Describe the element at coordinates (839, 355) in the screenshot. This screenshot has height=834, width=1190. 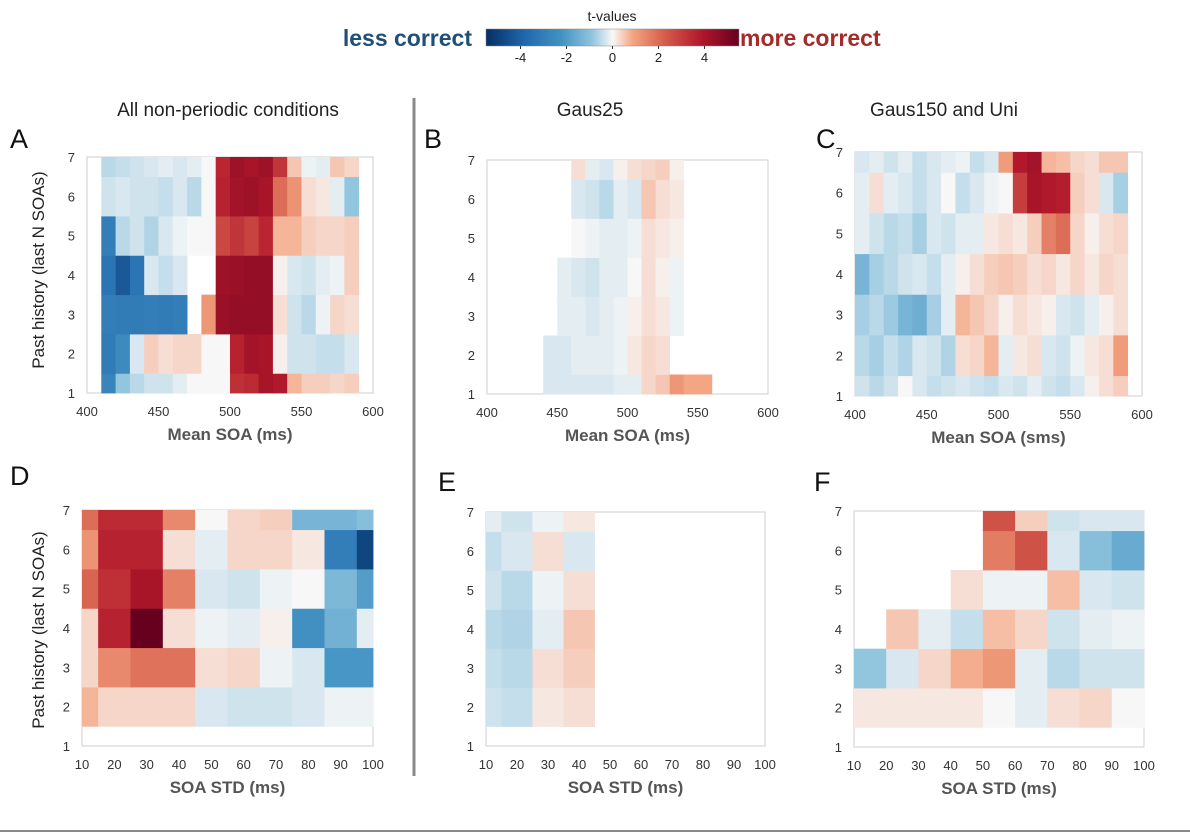
I see `y-tick-label: 2` at that location.